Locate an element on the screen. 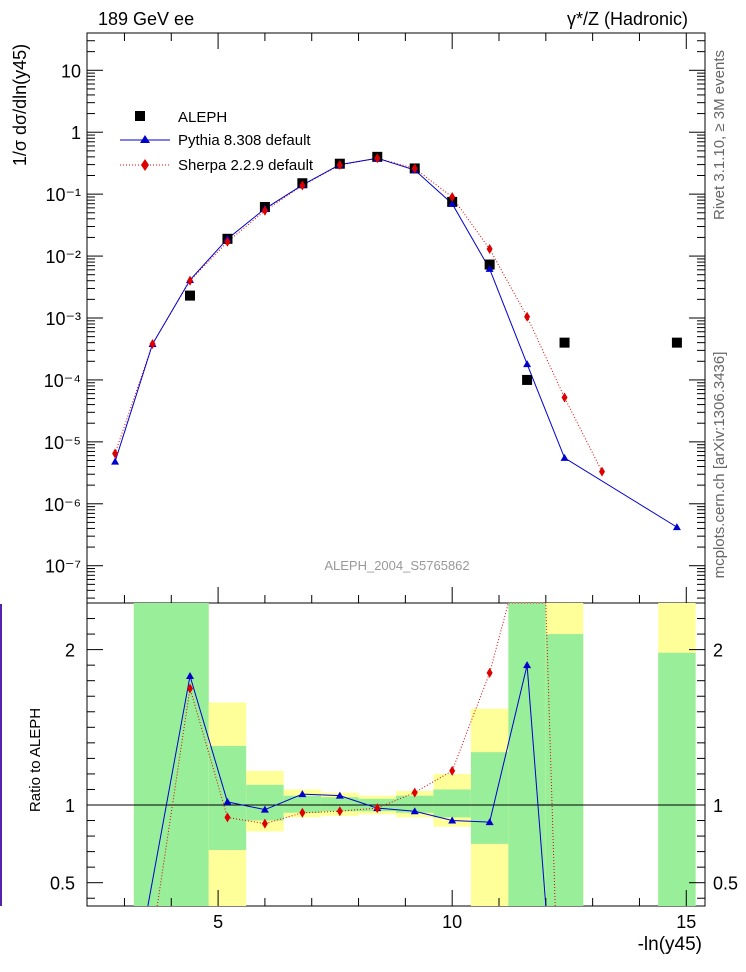 This screenshot has width=746, height=972. rivet-version-label: Rivet 3.1.10, ≥ 3M events is located at coordinates (719, 135).